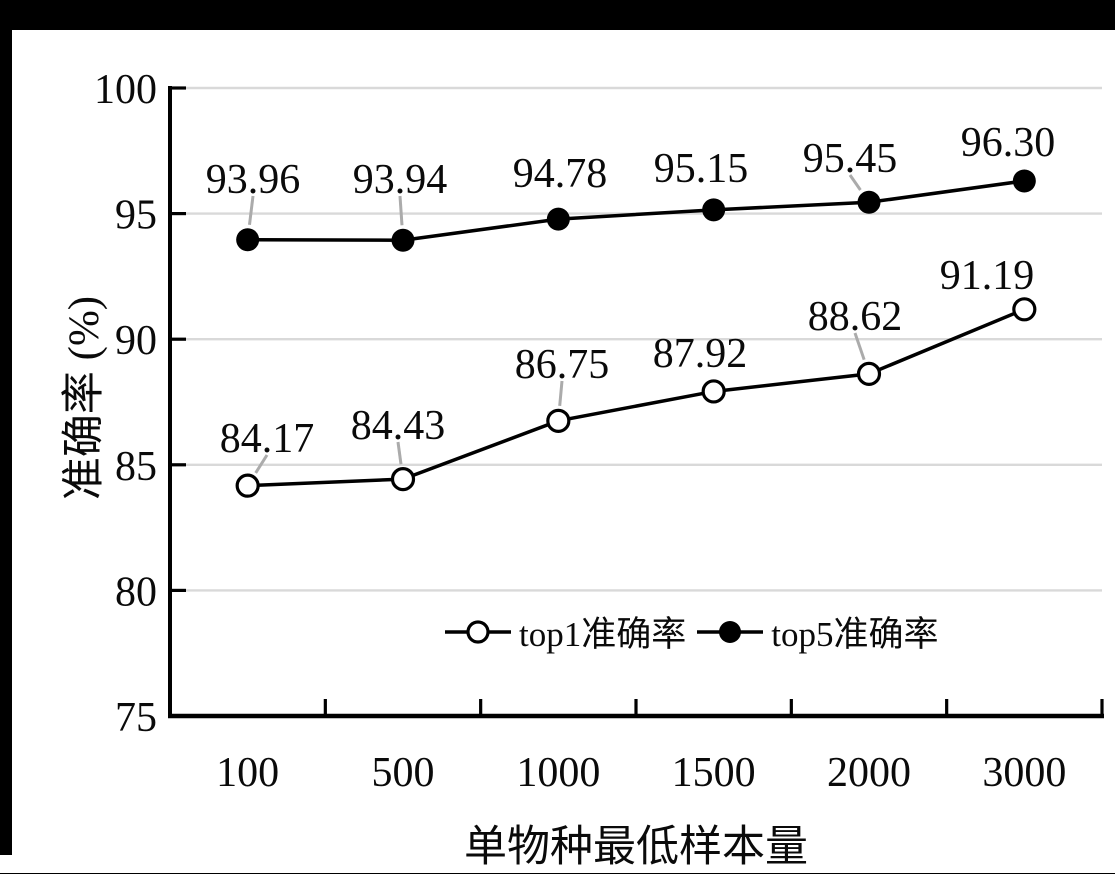  What do you see at coordinates (253, 180) in the screenshot?
I see `data-label-top5准确率-100: 93.96` at bounding box center [253, 180].